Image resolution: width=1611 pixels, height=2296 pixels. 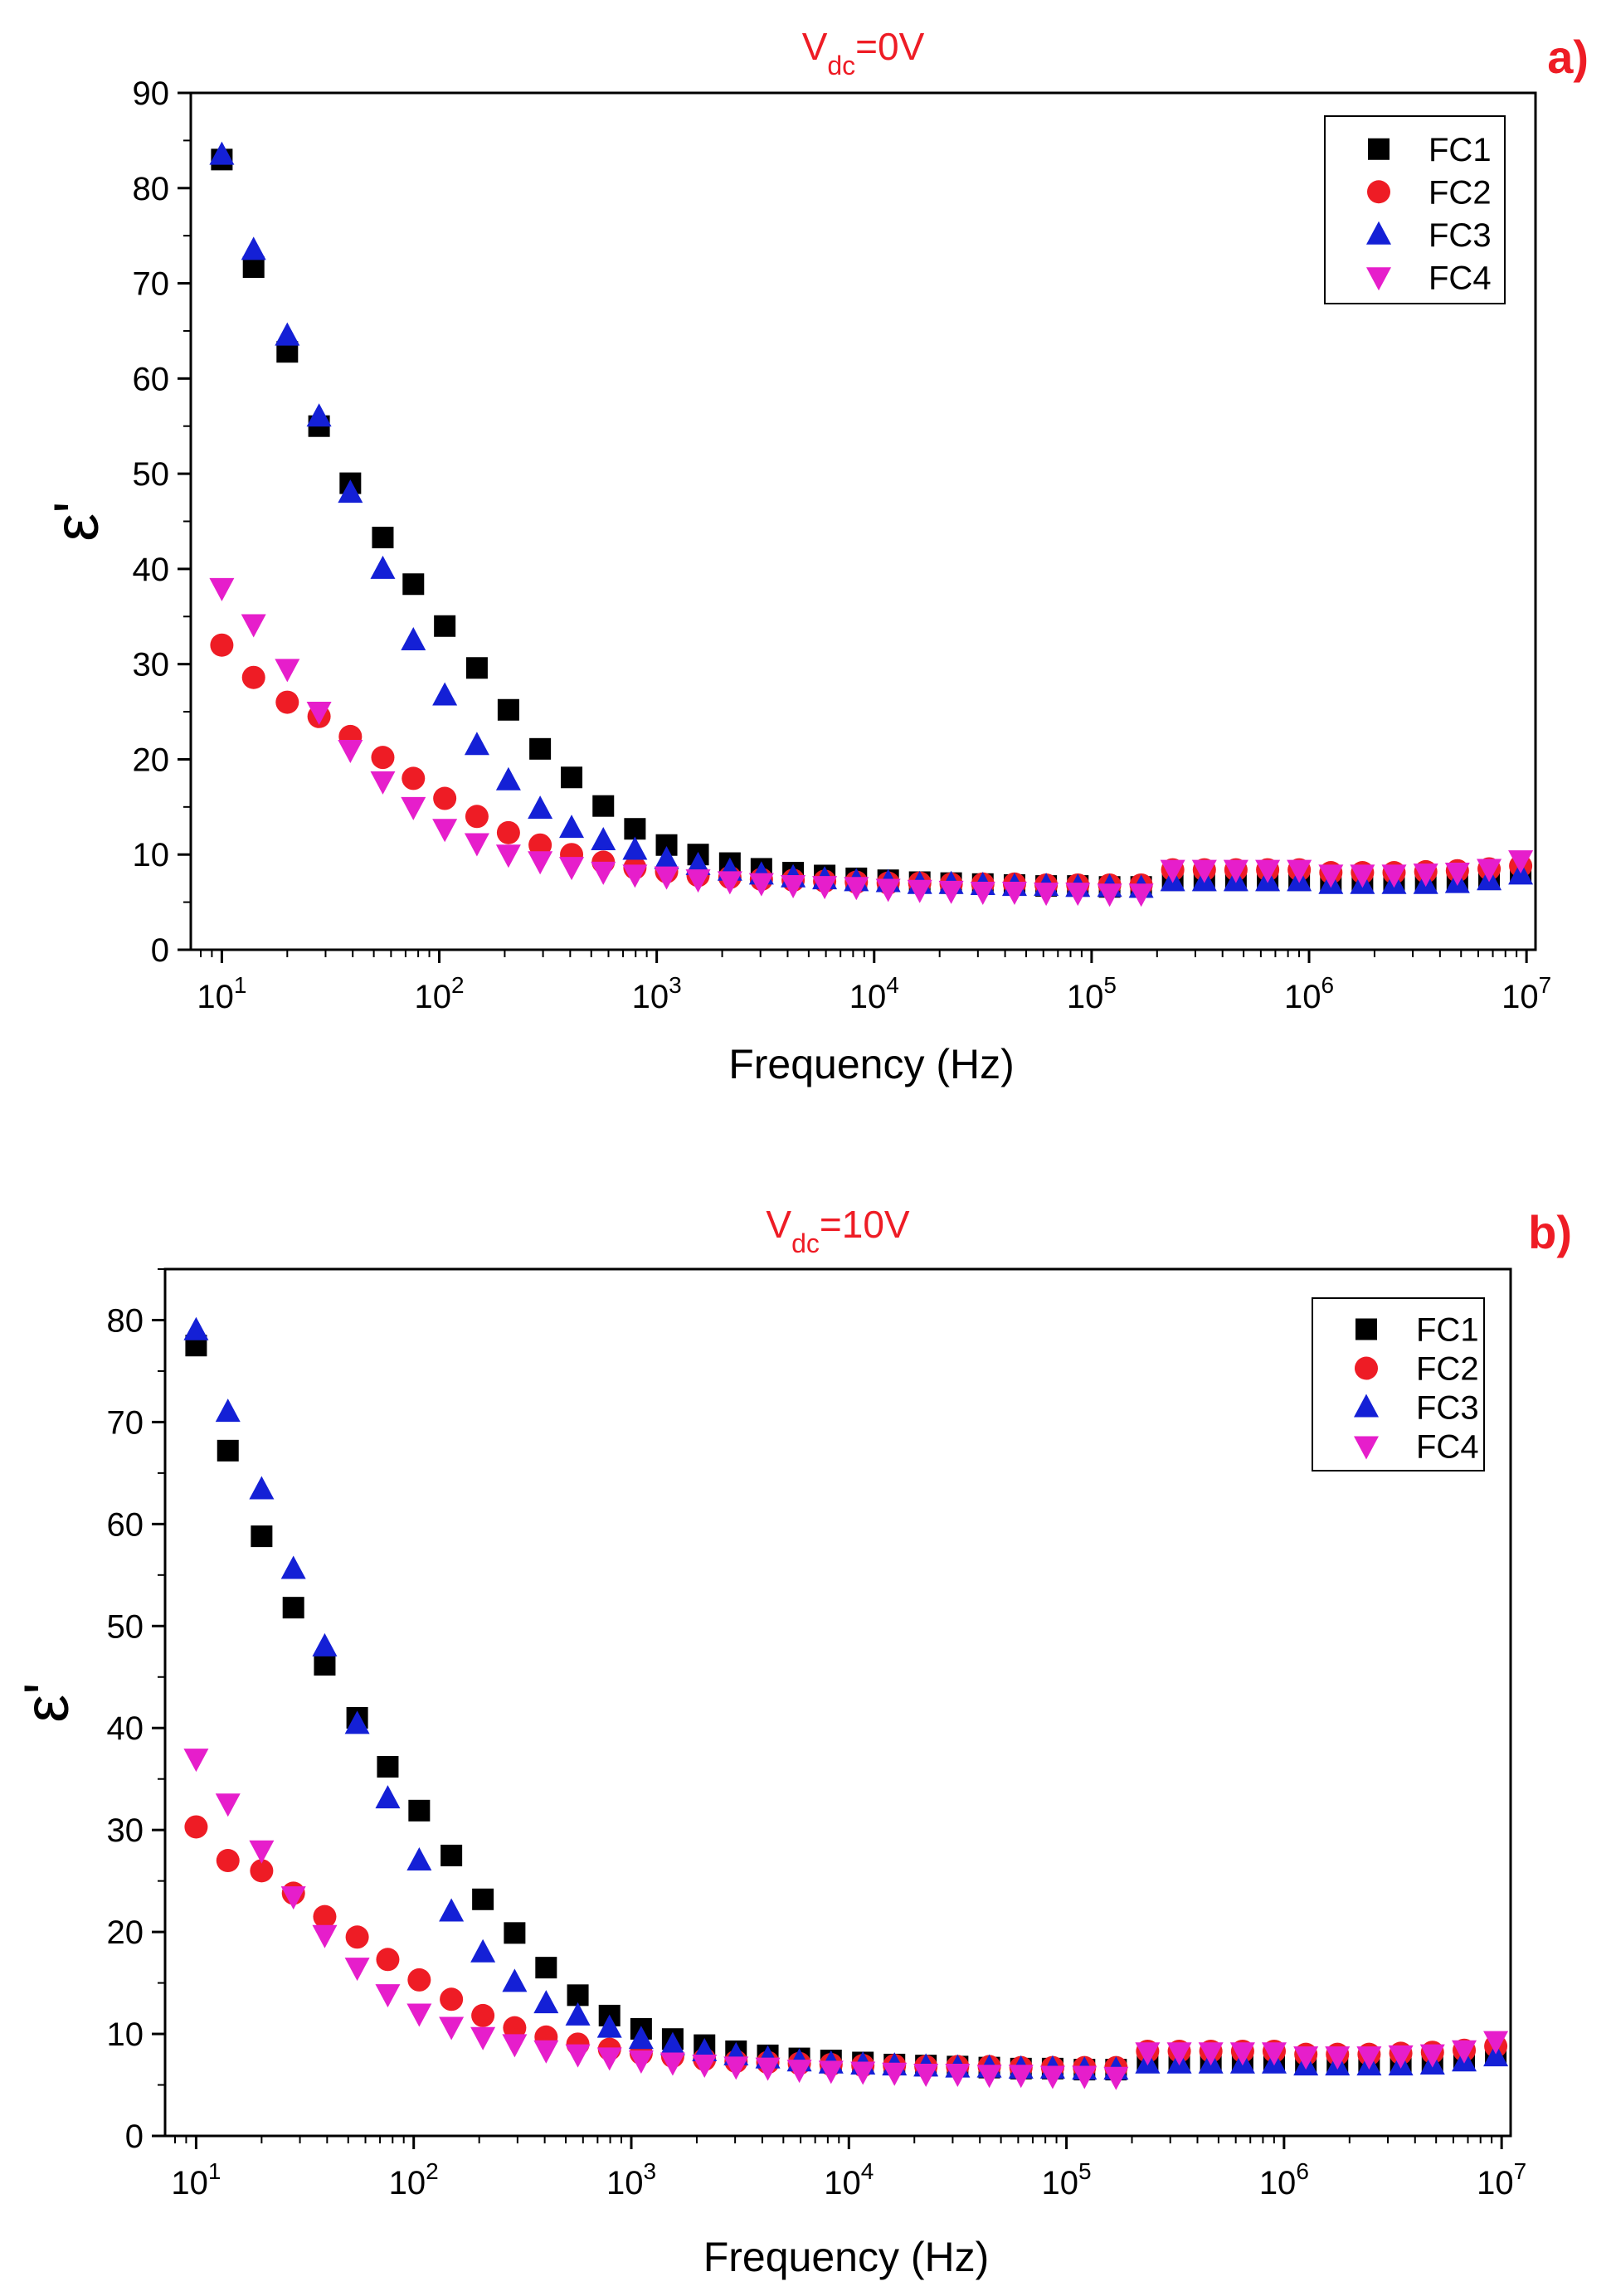 What do you see at coordinates (1568, 57) in the screenshot?
I see `panel-label: a)` at bounding box center [1568, 57].